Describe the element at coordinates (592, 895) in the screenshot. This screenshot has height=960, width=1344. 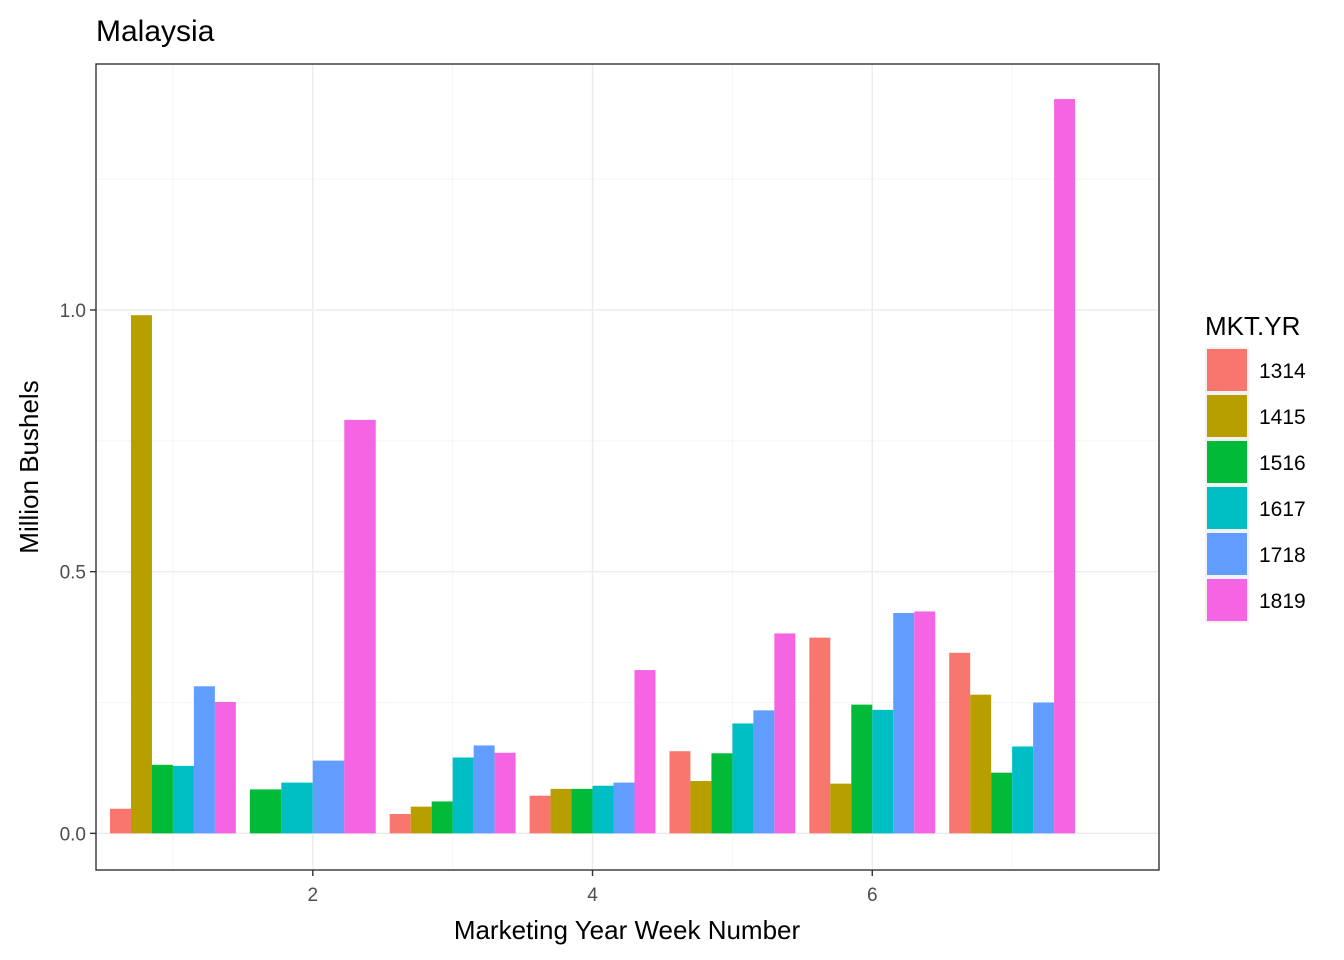
I see `x-tick-label: 4` at that location.